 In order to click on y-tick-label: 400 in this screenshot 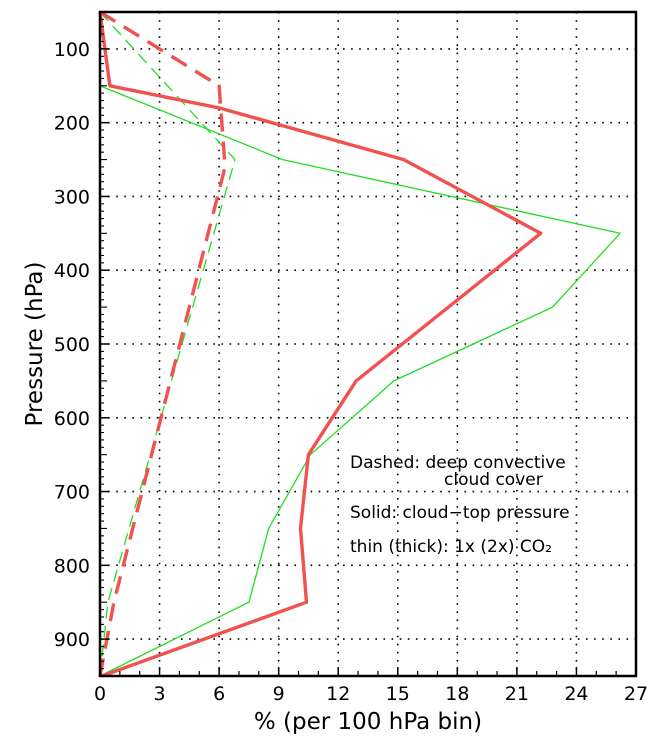, I will do `click(72, 271)`.